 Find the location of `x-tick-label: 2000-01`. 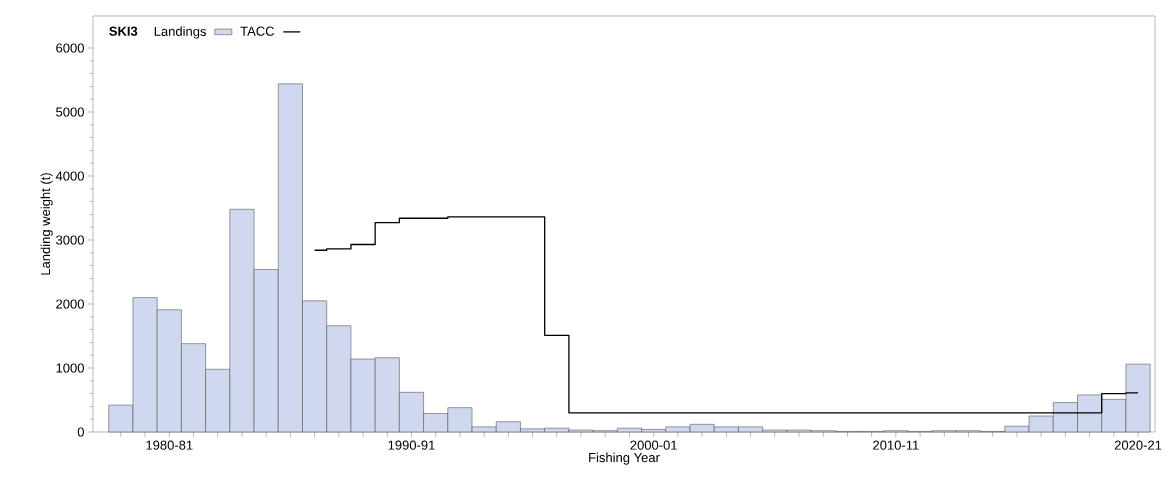

x-tick-label: 2000-01 is located at coordinates (653, 445).